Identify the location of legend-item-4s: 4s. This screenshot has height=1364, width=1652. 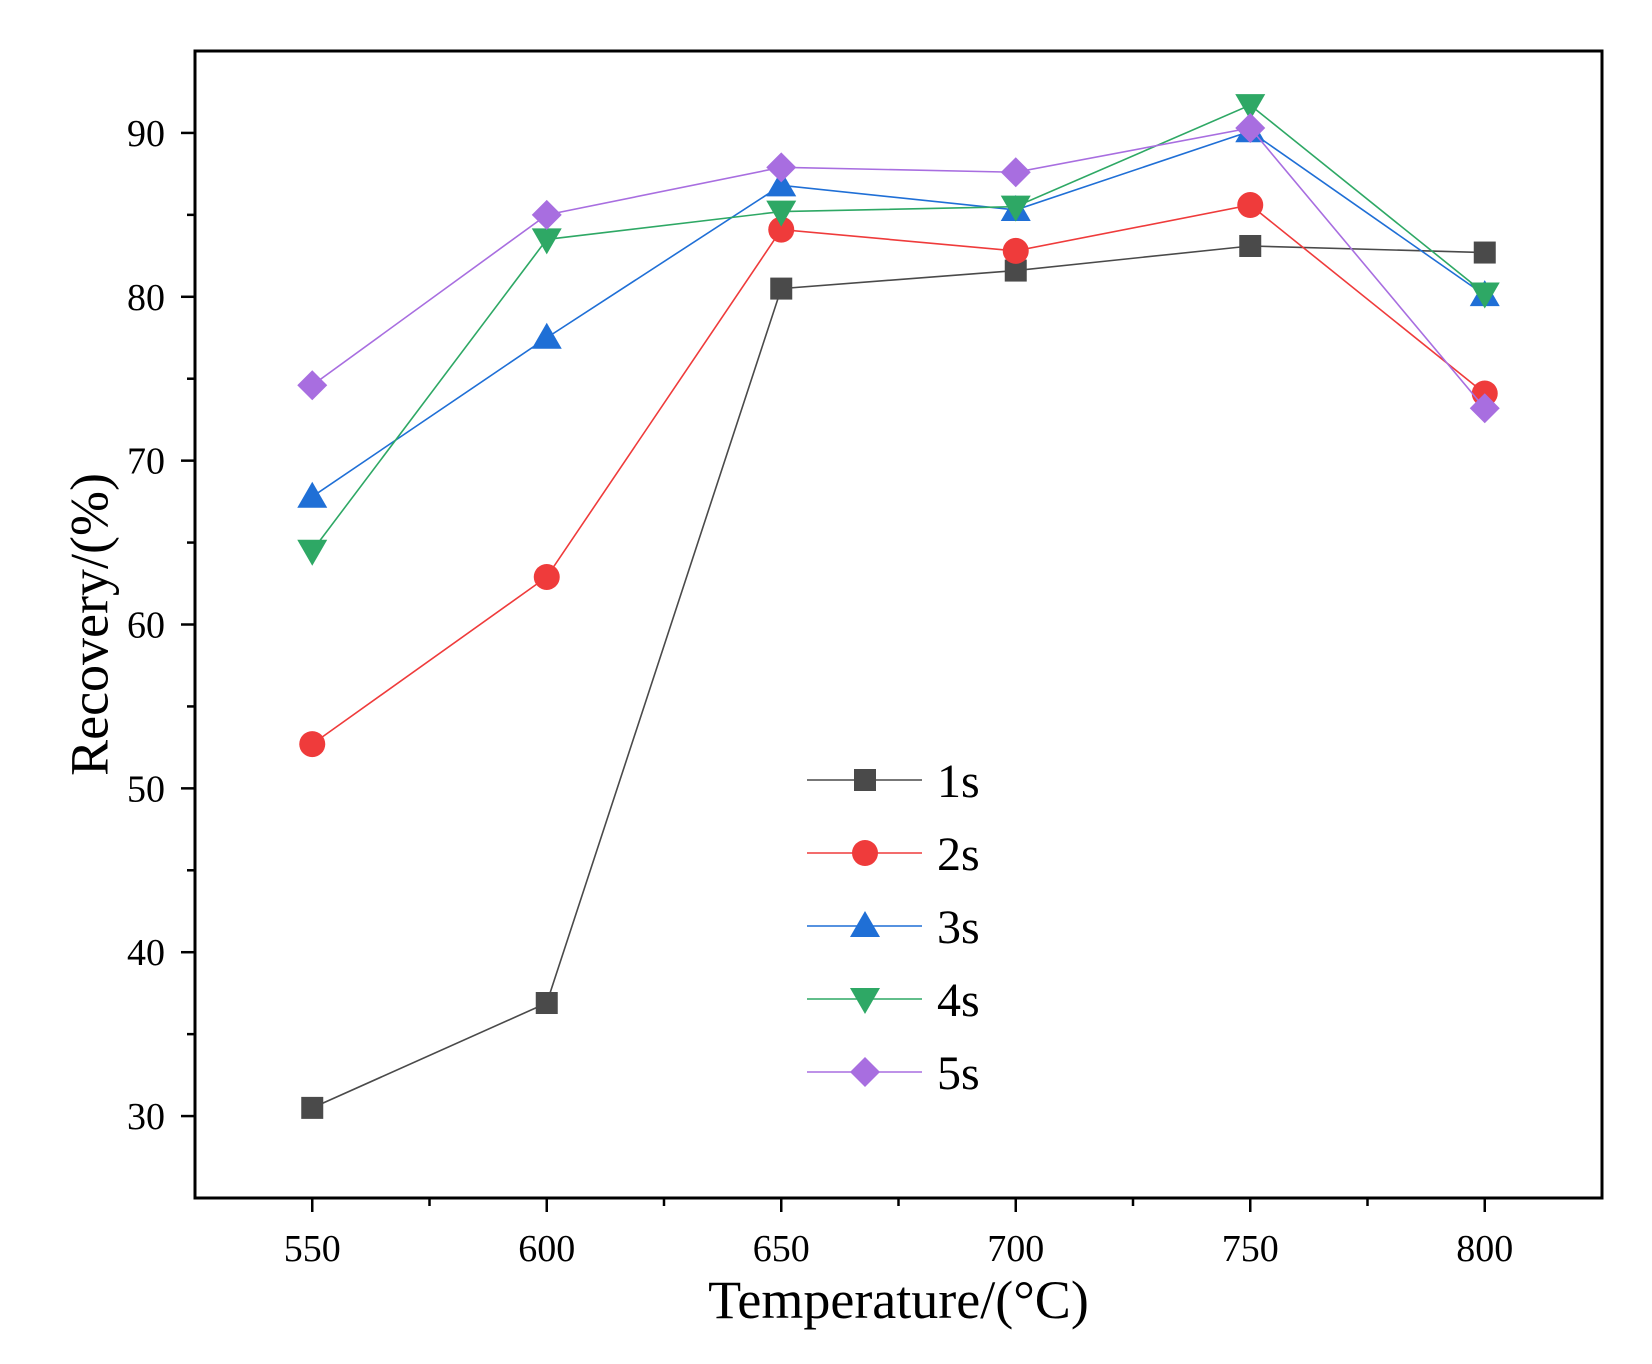
(893, 1000).